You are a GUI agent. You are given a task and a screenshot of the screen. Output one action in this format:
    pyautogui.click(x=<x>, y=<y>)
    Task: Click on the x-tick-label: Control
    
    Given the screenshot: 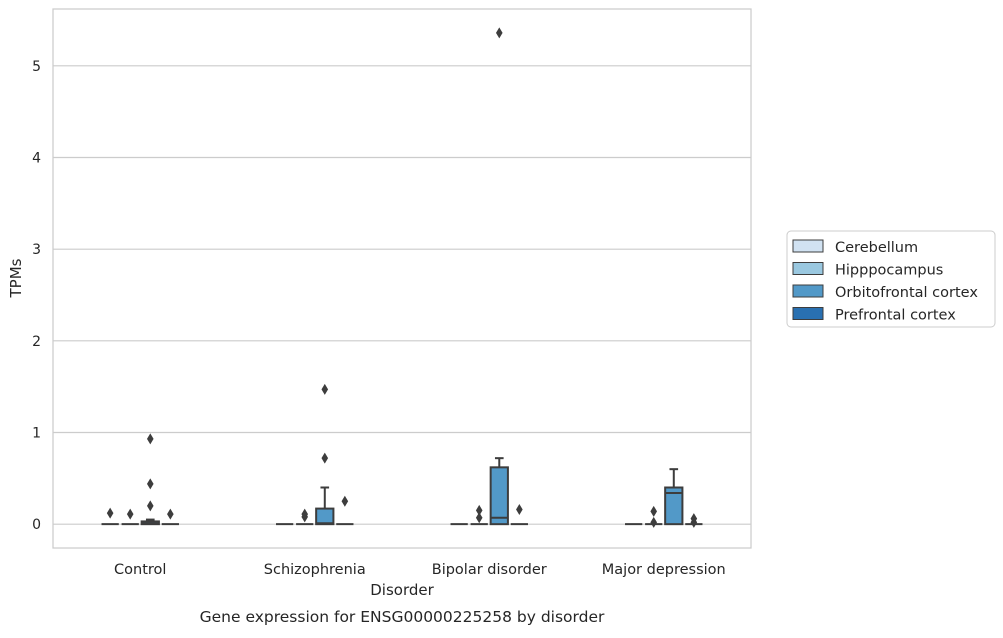 What is the action you would take?
    pyautogui.click(x=140, y=570)
    